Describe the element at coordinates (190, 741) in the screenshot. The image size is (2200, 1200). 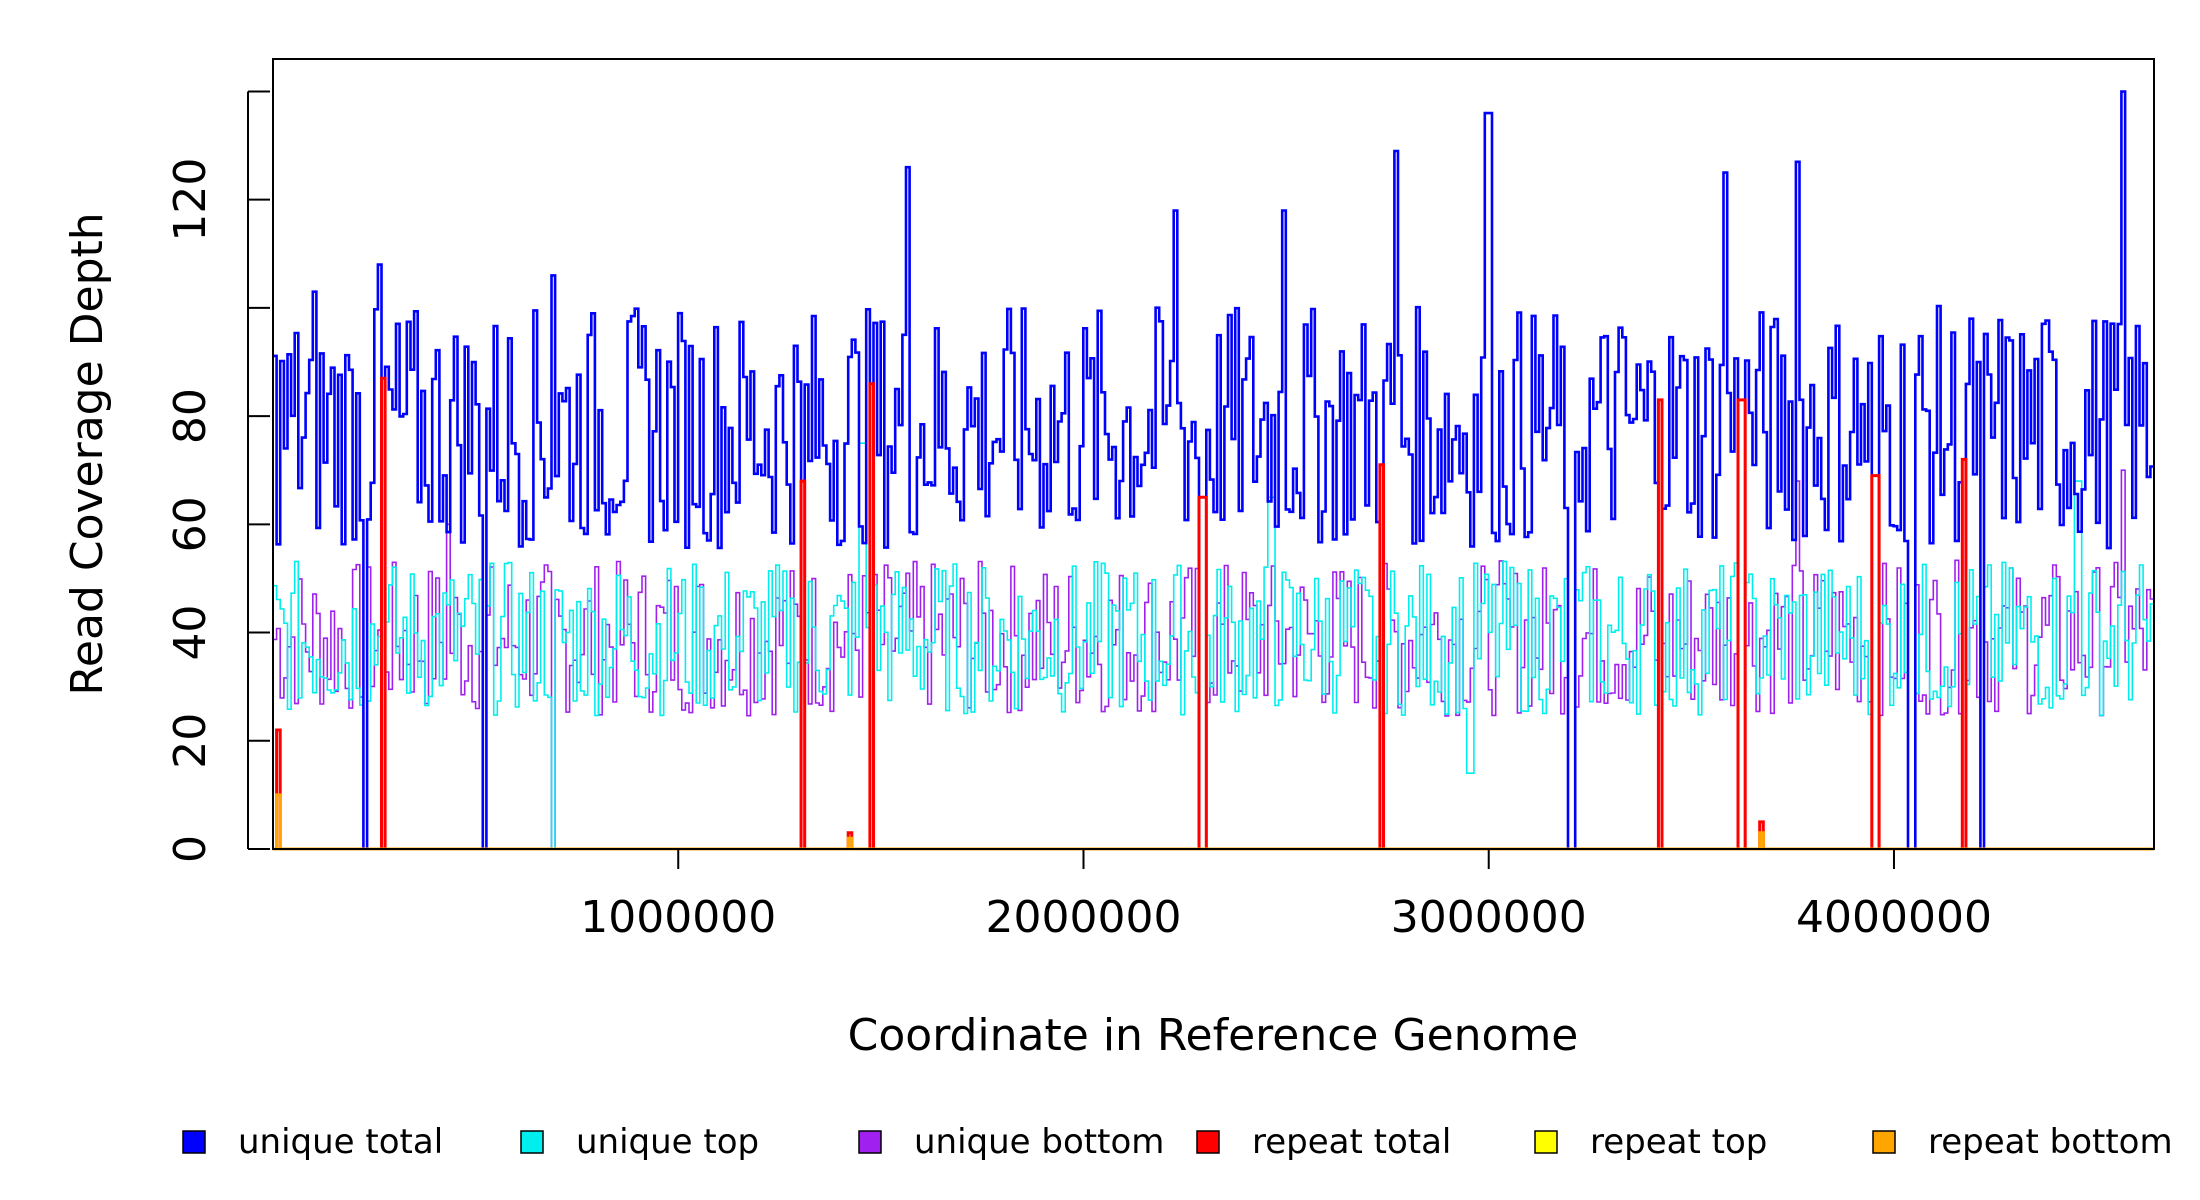
I see `y-tick-label: 20` at that location.